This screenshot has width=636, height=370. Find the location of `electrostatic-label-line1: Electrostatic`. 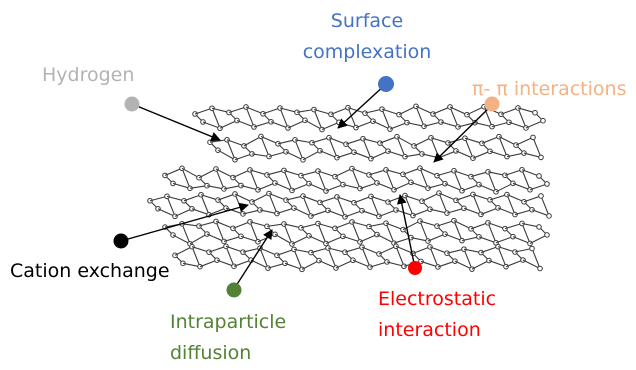

electrostatic-label-line1: Electrostatic is located at coordinates (437, 299).